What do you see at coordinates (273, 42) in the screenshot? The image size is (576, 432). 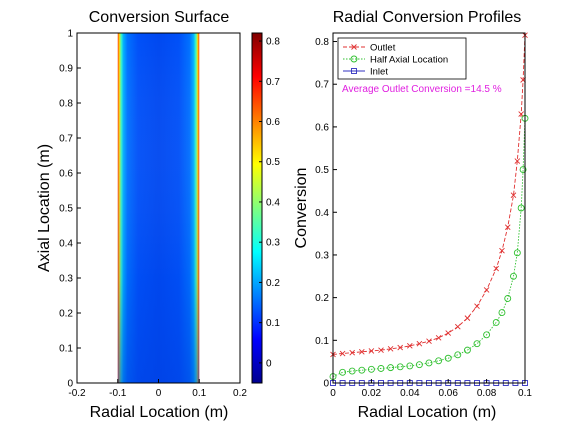 I see `colorbar-tick-label: 0.8` at bounding box center [273, 42].